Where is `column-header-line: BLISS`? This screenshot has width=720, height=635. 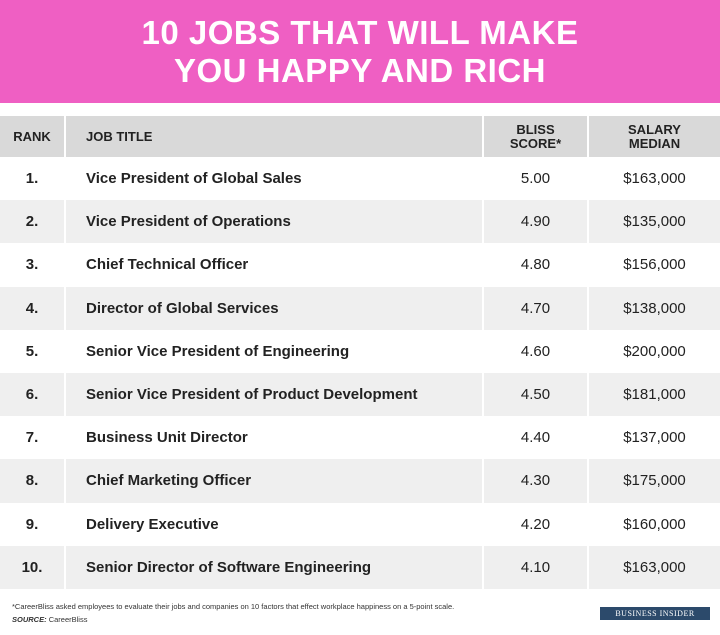
column-header-line: BLISS is located at coordinates (535, 129).